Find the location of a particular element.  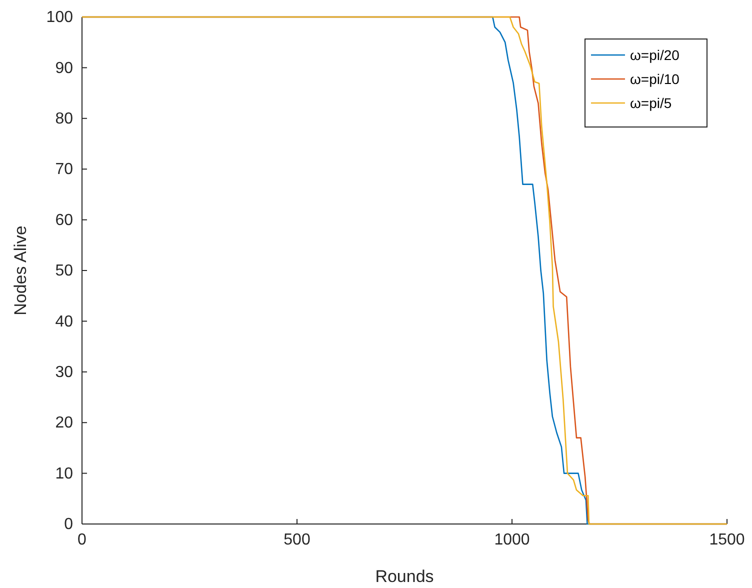

x-tick-label: 500 is located at coordinates (297, 539).